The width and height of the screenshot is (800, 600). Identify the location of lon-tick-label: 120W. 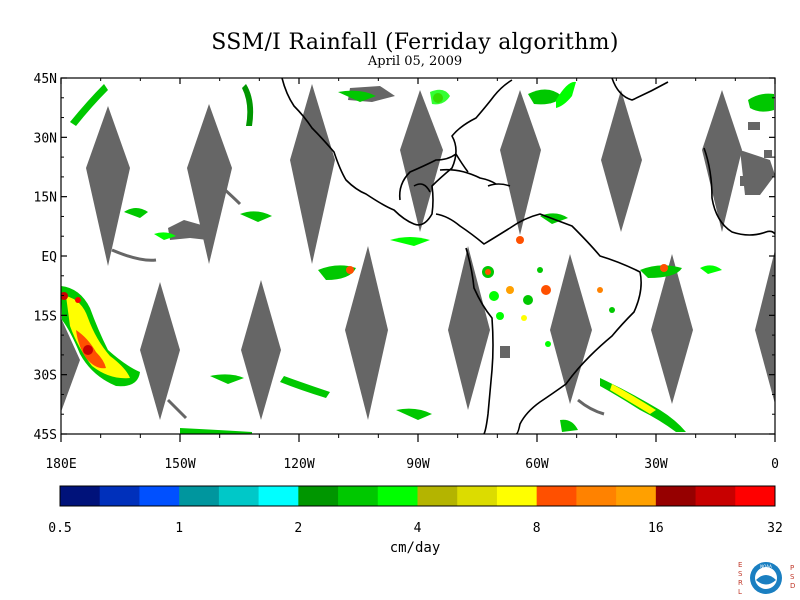
(298, 464).